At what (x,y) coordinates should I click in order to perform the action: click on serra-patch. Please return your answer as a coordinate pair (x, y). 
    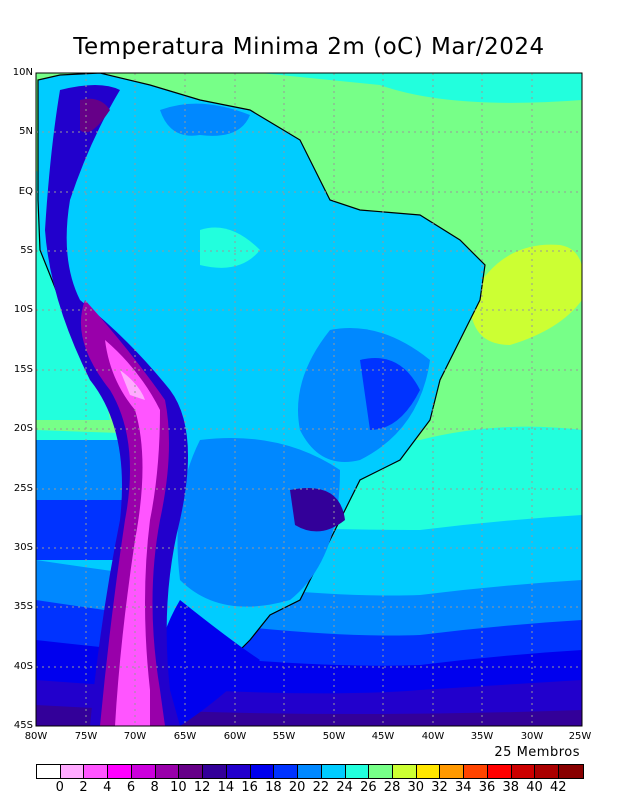
    Looking at the image, I should click on (317, 510).